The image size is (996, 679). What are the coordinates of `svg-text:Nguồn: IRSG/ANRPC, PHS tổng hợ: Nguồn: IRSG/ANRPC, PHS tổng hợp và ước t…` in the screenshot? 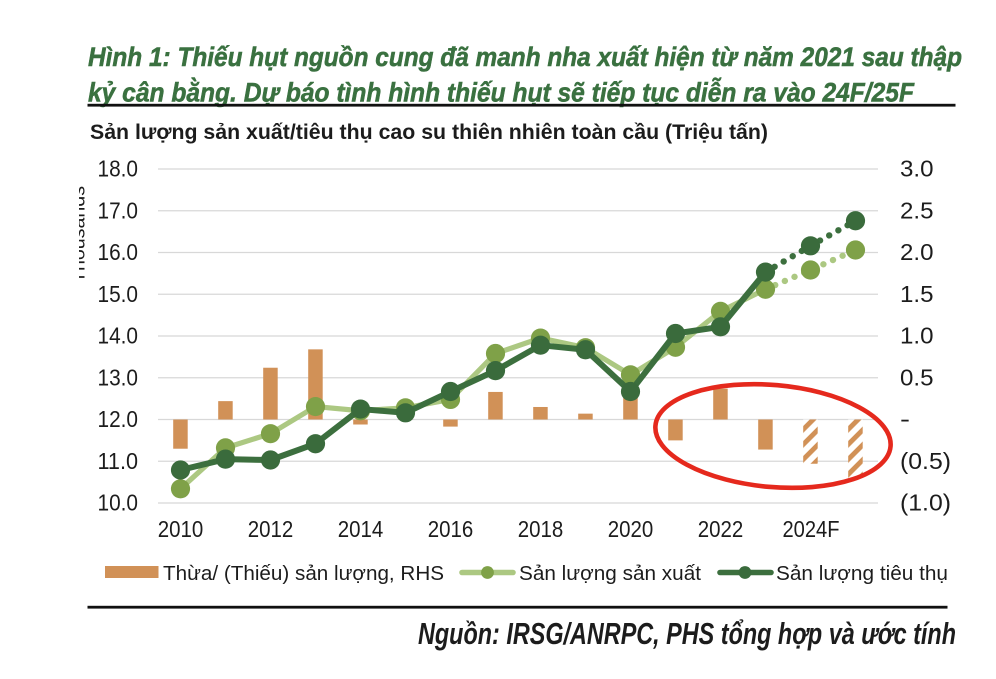 It's located at (687, 633).